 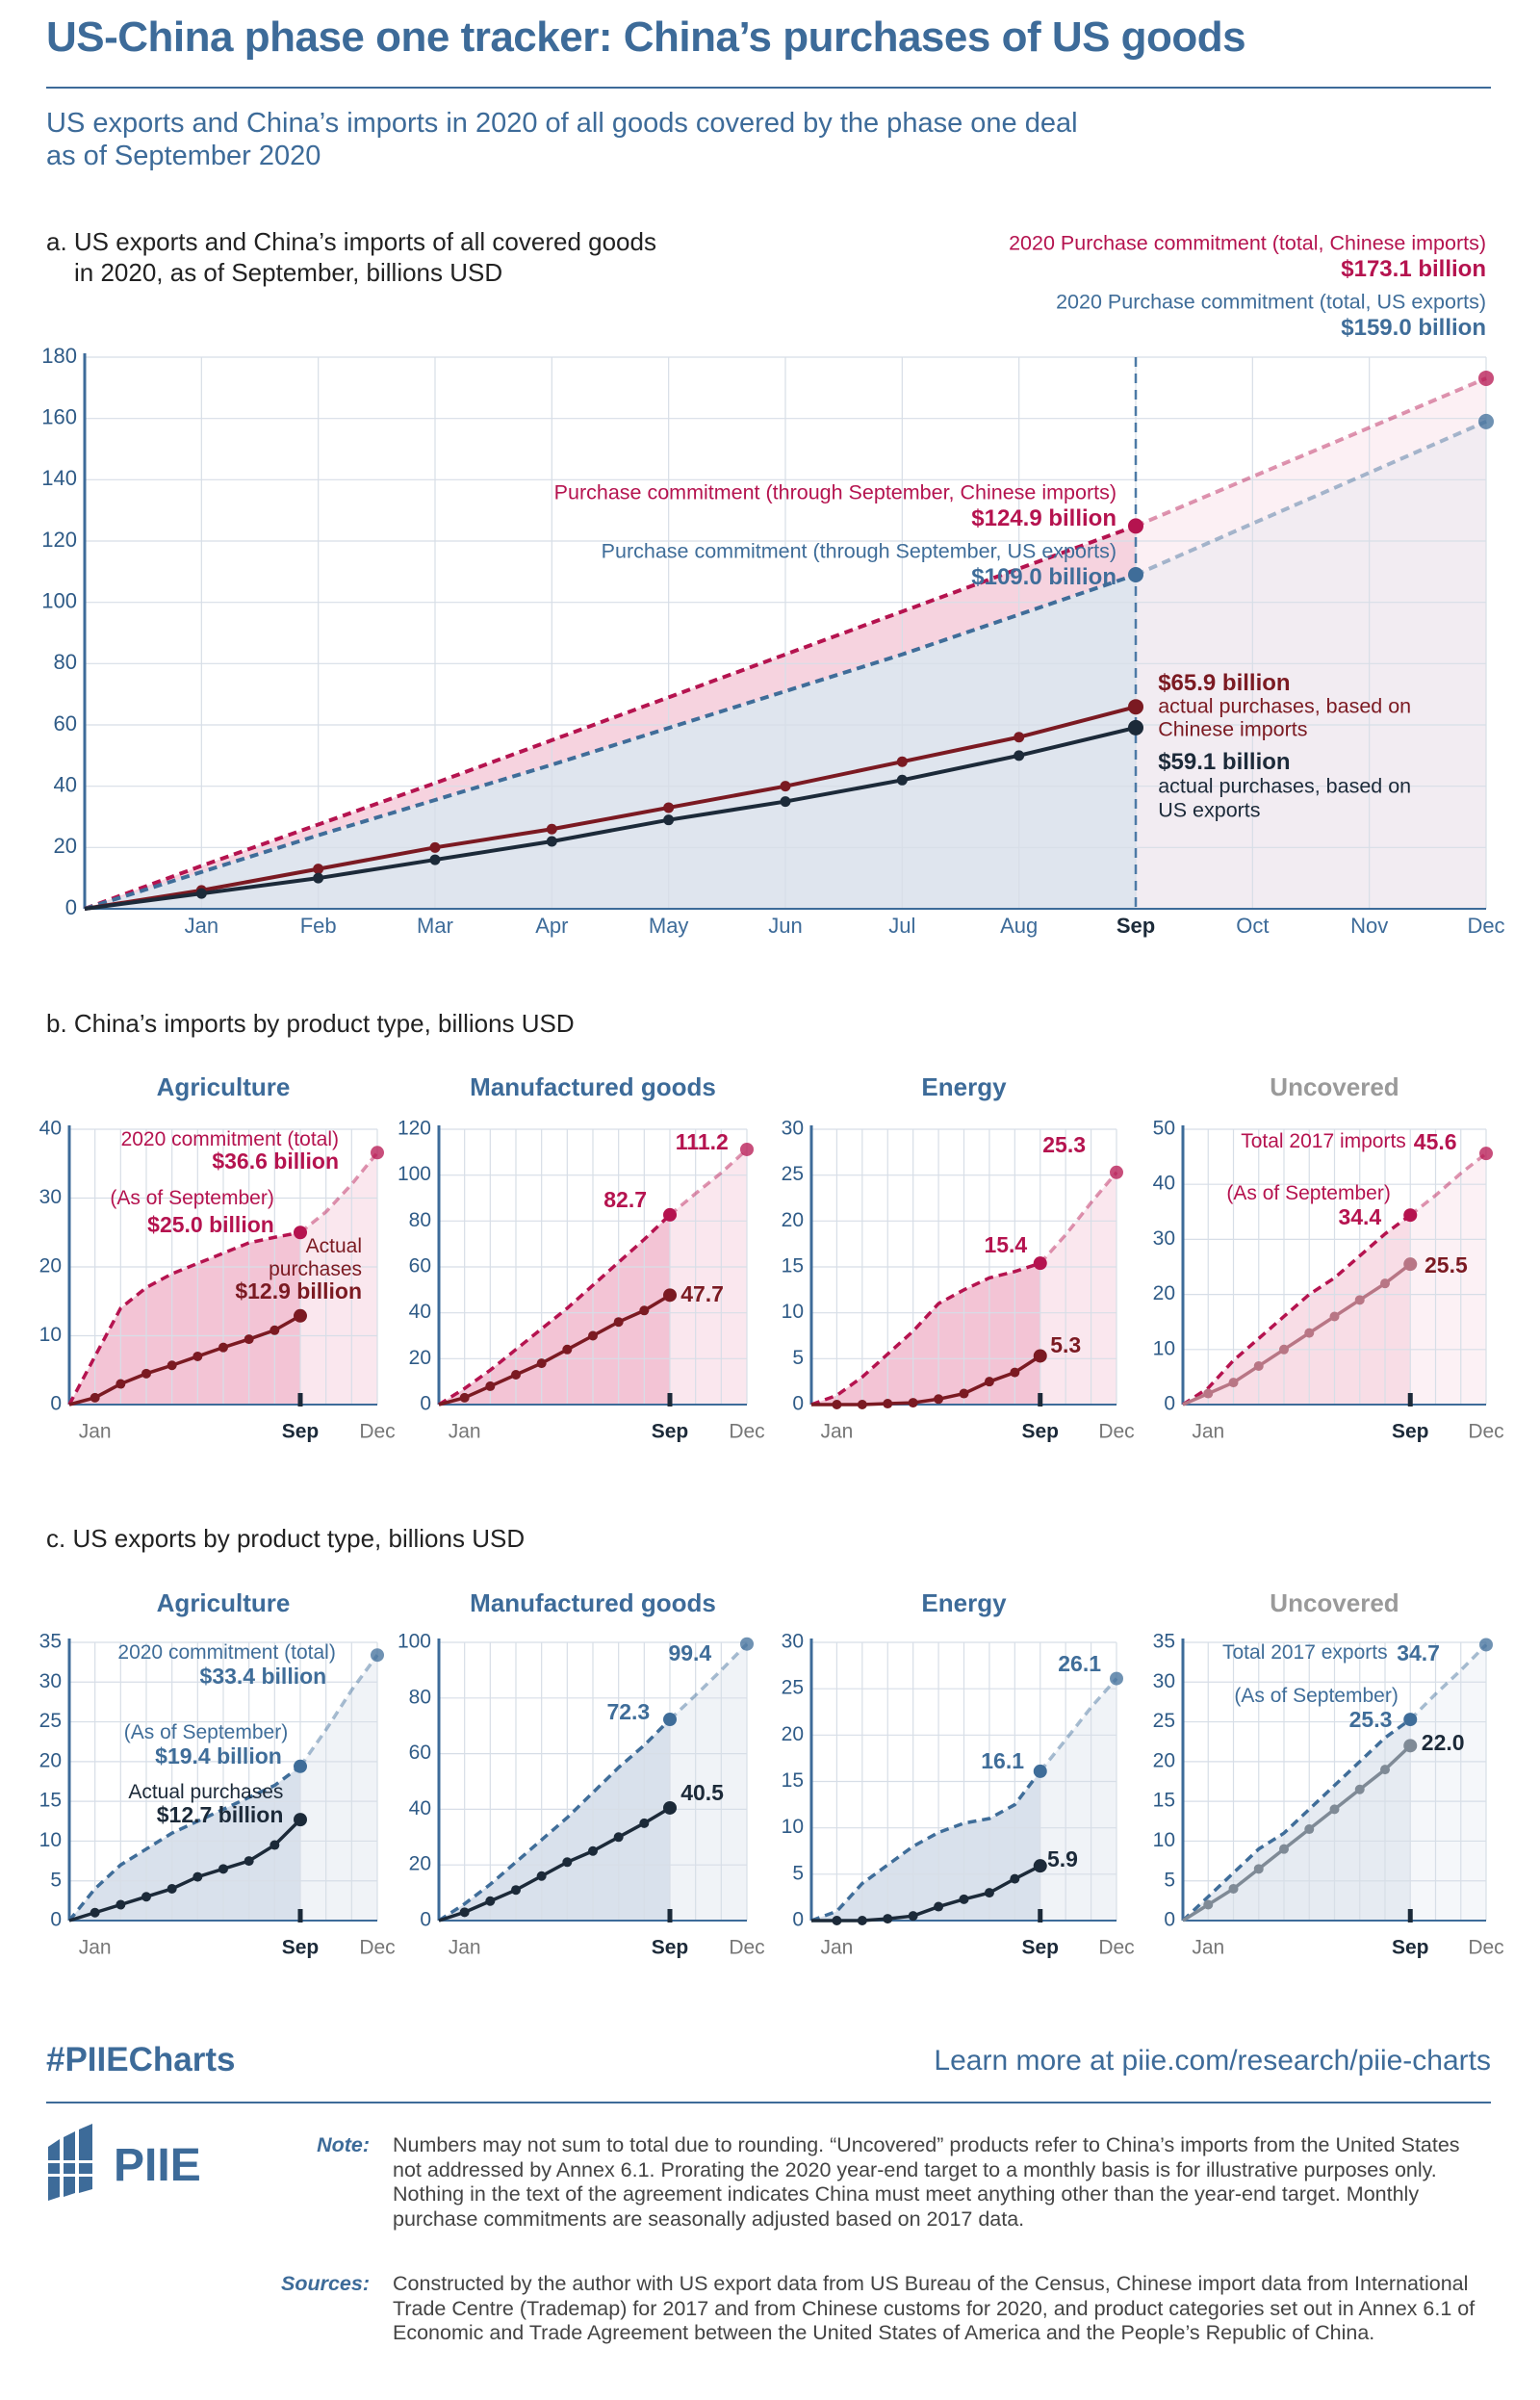 I want to click on y-tick-label: 120, so click(x=59, y=540).